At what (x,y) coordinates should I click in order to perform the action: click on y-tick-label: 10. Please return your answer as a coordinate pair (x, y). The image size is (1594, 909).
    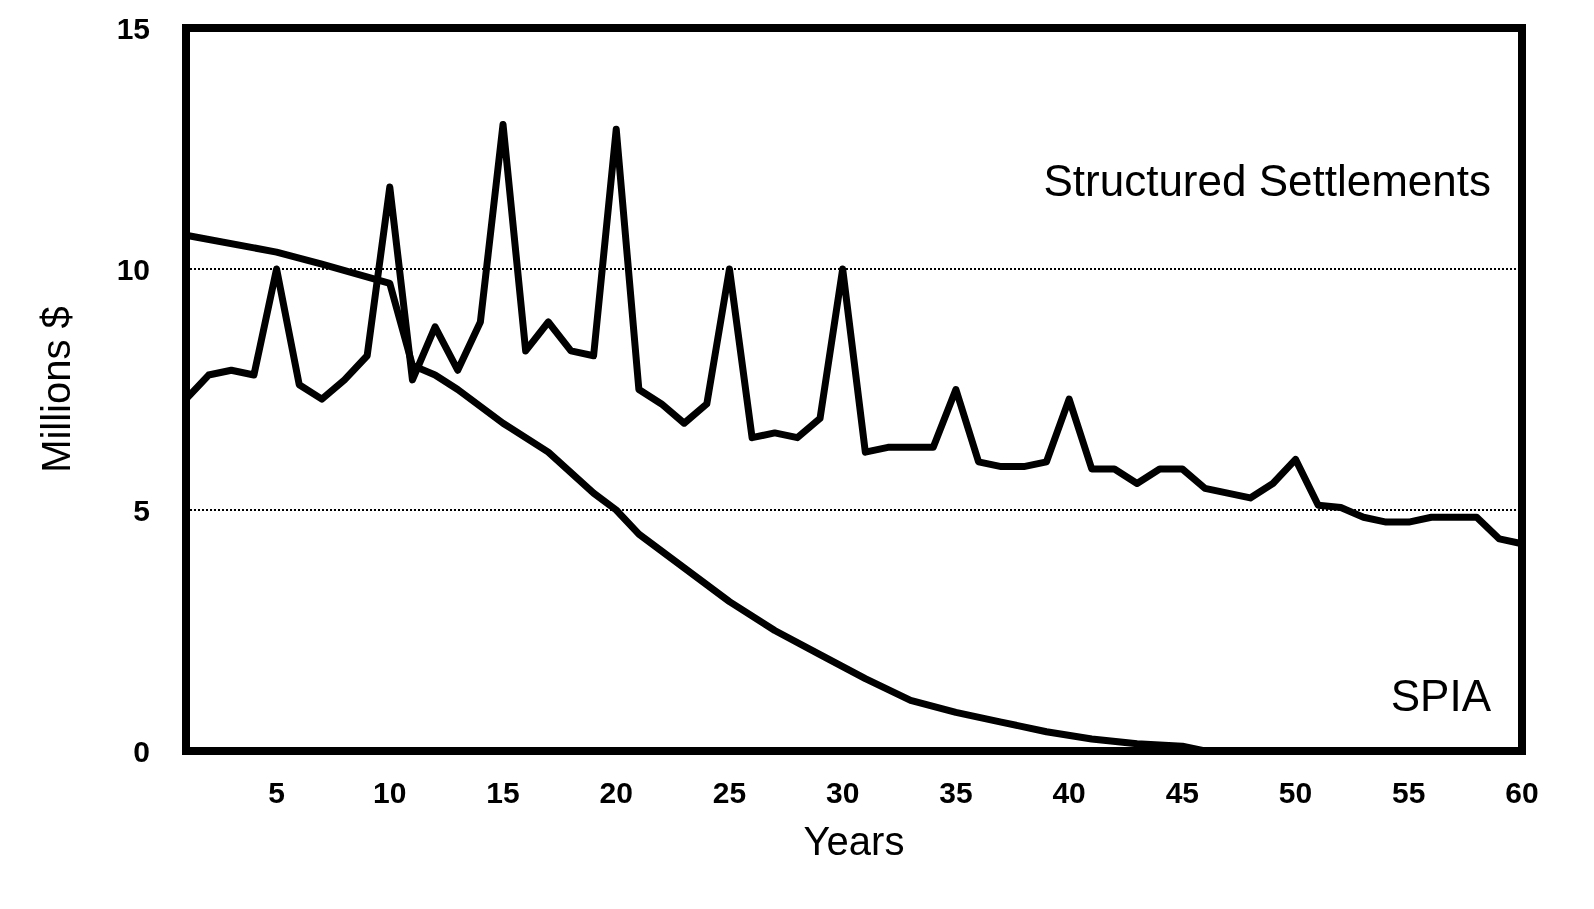
    Looking at the image, I should click on (133, 269).